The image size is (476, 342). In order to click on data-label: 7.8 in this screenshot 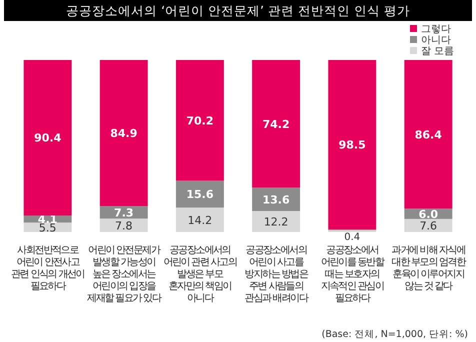, I will do `click(124, 225)`.